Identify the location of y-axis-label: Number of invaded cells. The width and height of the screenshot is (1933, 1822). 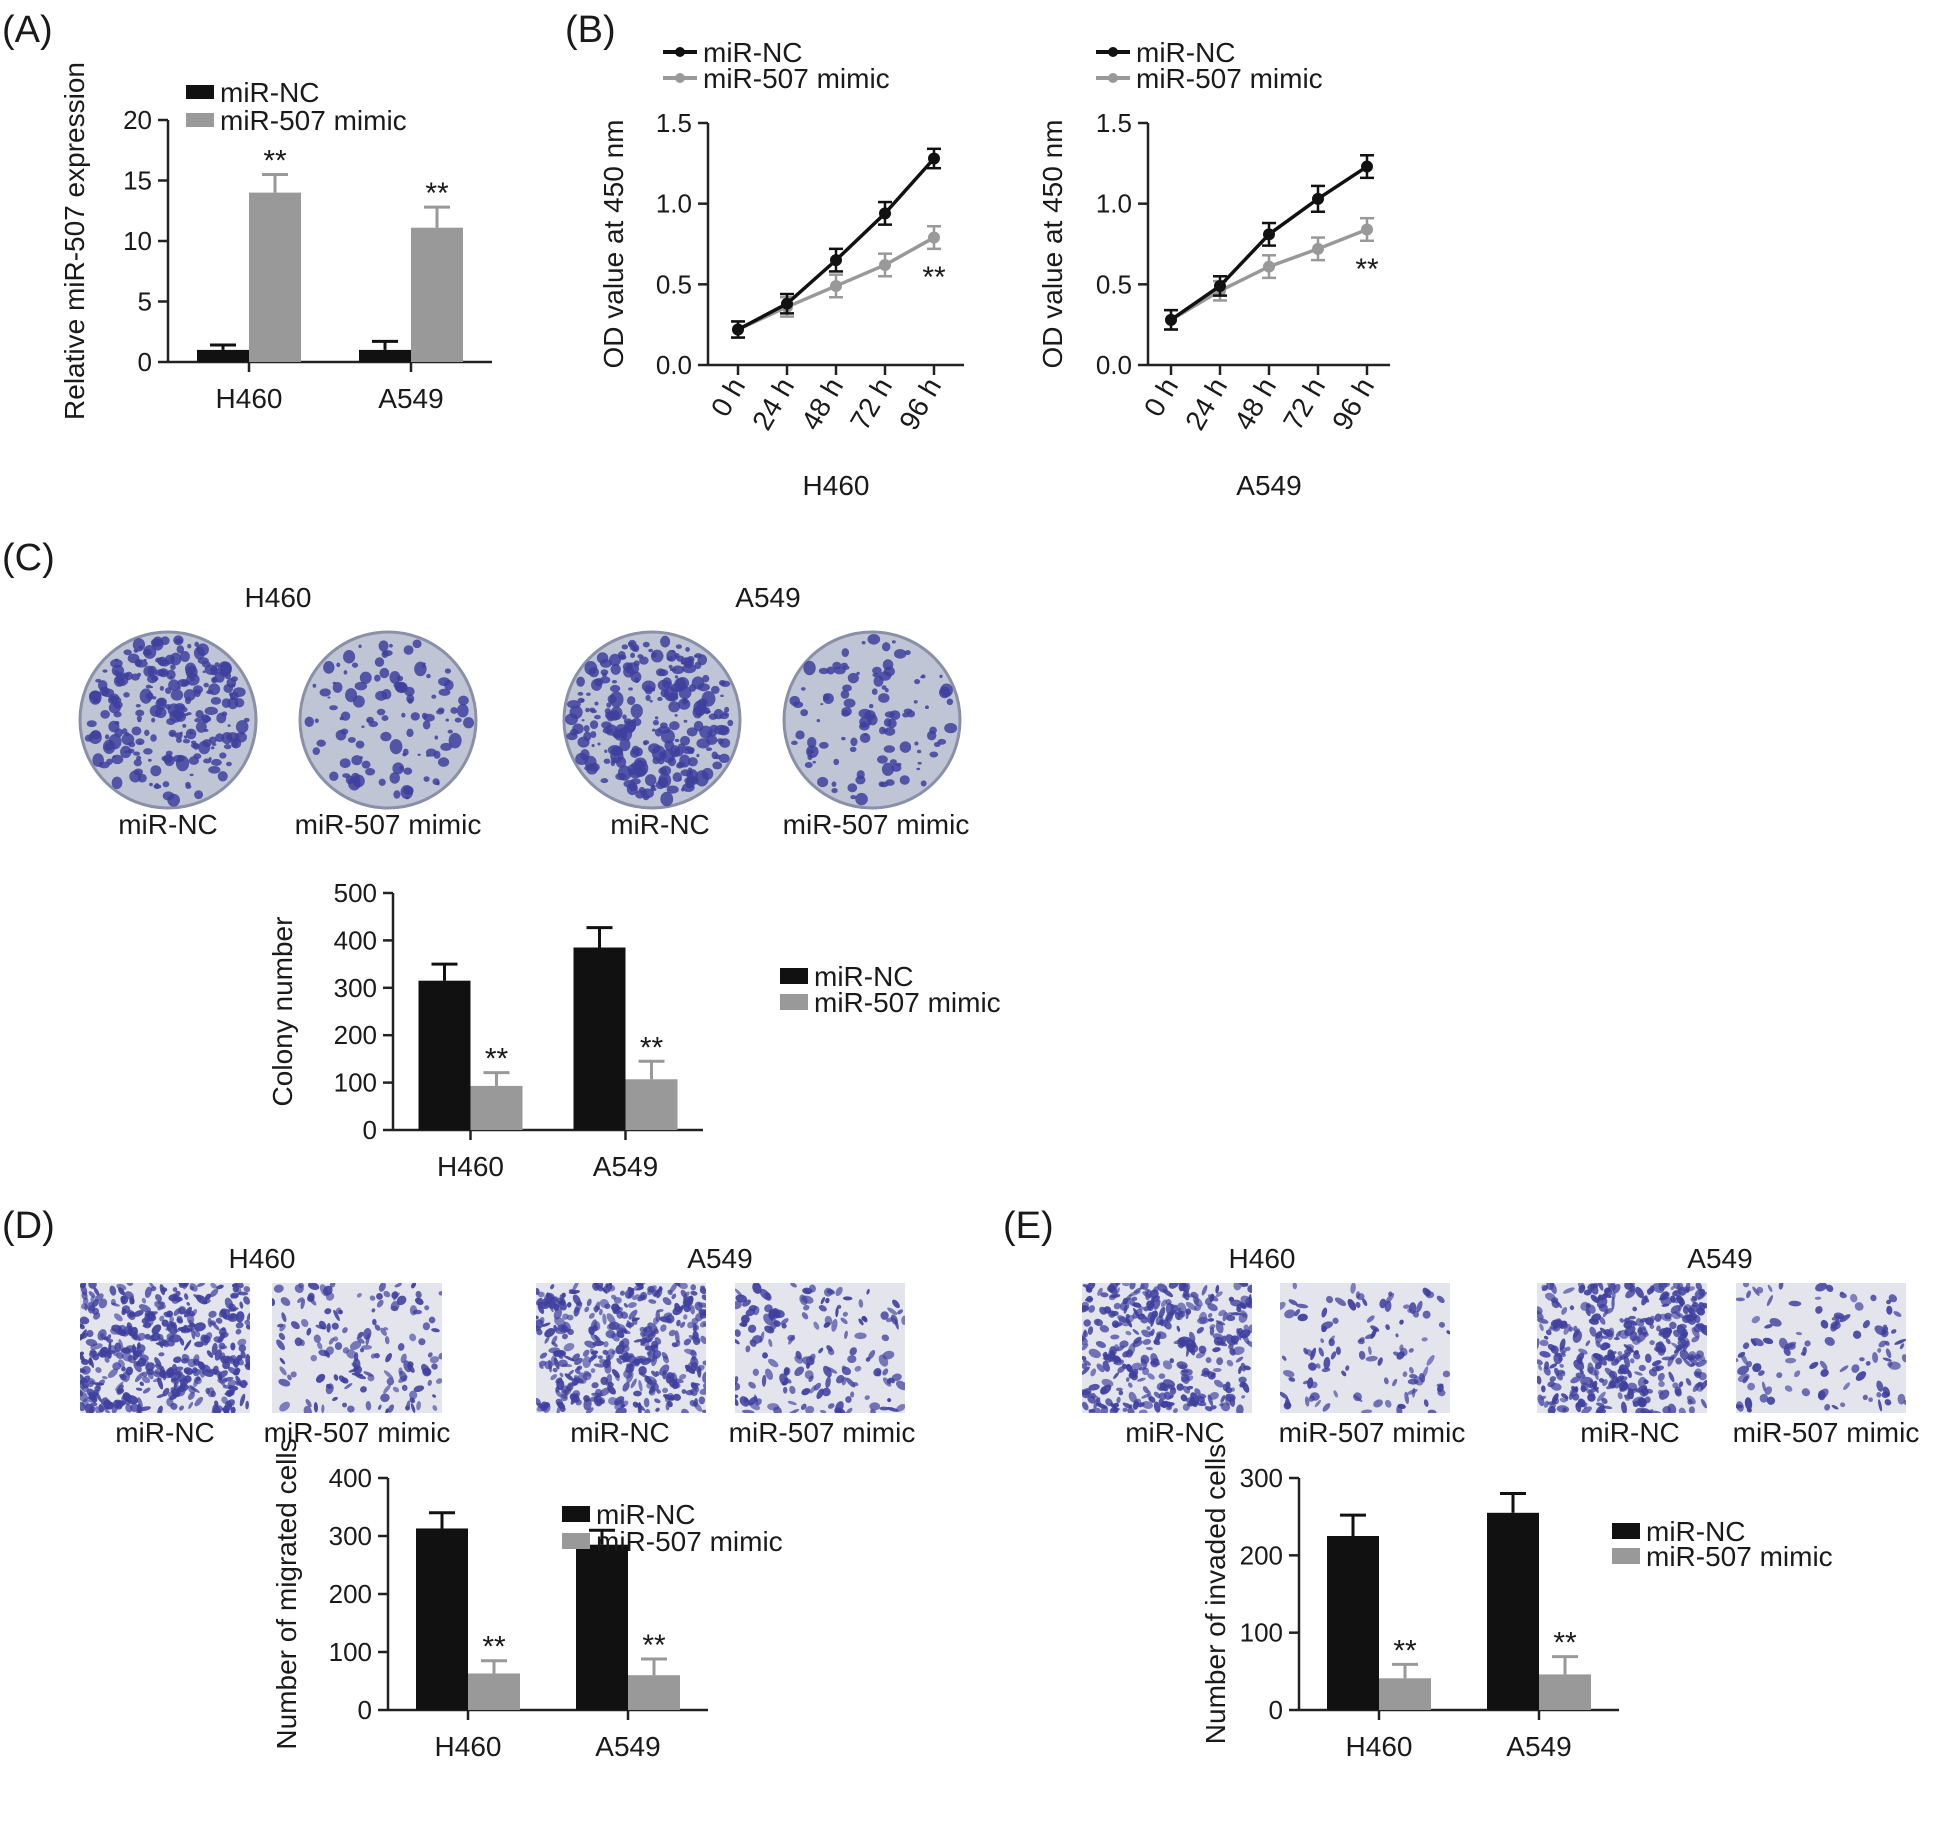
(1215, 1594).